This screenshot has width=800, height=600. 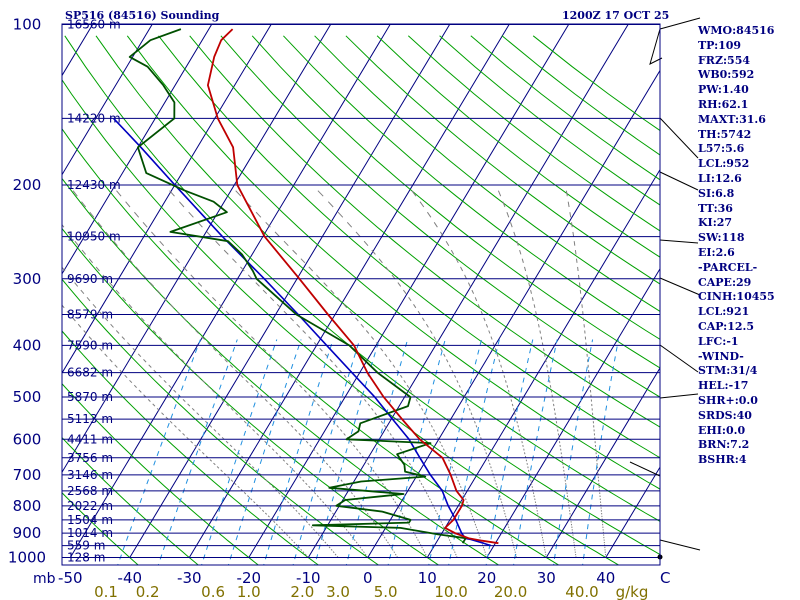 What do you see at coordinates (142, 15) in the screenshot?
I see `station-title: SP516 (84516) Sounding` at bounding box center [142, 15].